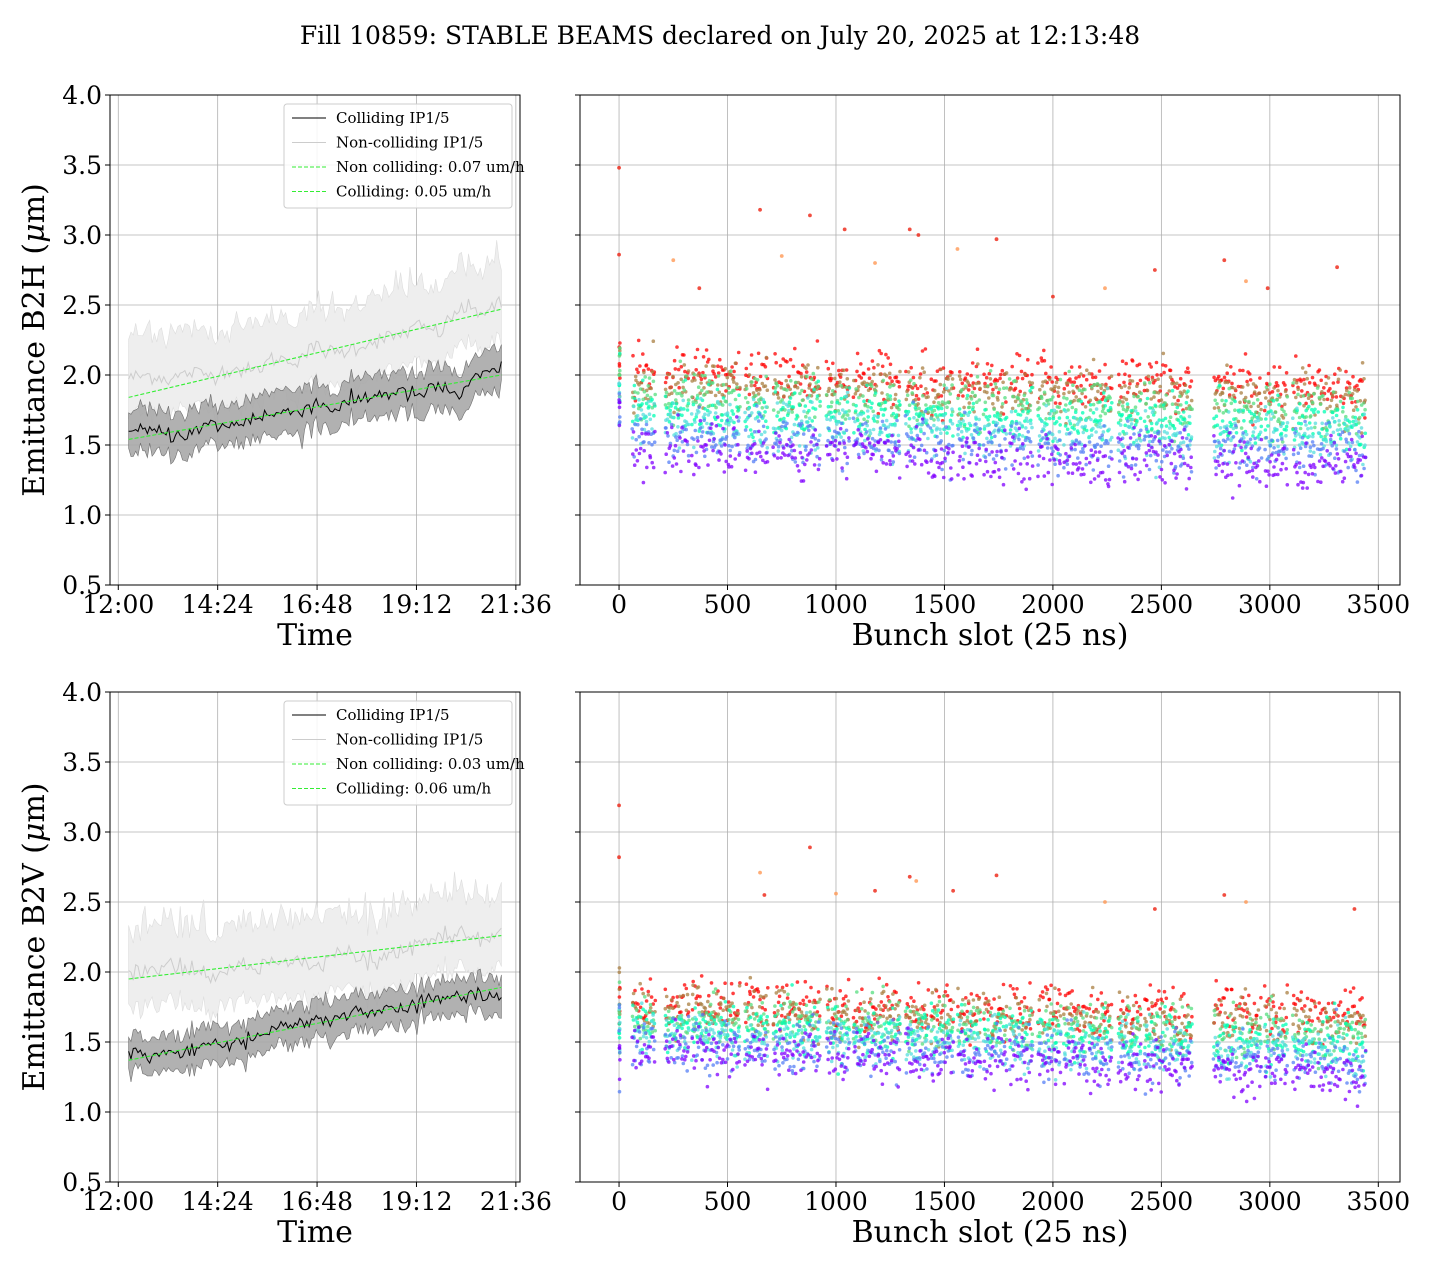 Image resolution: width=1440 pixels, height=1280 pixels. I want to click on y-axis: 0.51.01.52.02.53.03.54.0, so click(86, 937).